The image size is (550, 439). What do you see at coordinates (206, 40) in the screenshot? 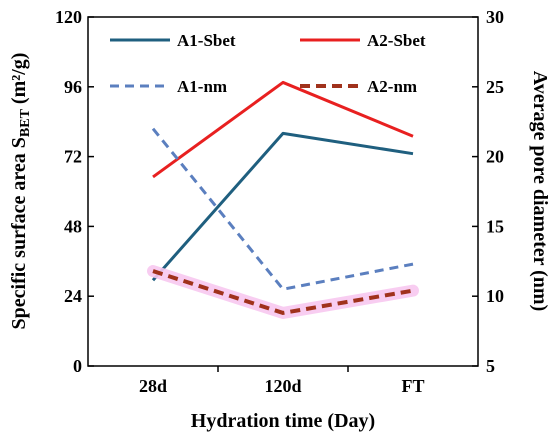
I see `legend-label-a1-sbet: A1-Sbet` at bounding box center [206, 40].